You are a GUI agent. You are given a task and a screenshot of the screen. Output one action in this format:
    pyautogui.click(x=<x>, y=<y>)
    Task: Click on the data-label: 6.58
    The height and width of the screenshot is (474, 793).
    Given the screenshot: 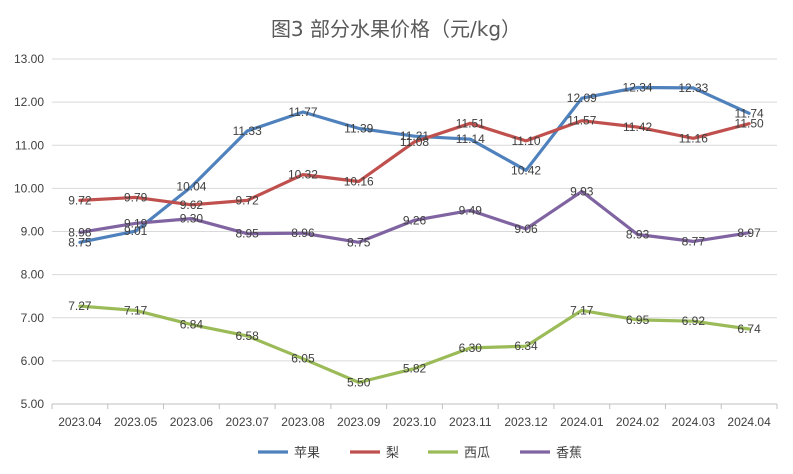 What is the action you would take?
    pyautogui.click(x=248, y=336)
    